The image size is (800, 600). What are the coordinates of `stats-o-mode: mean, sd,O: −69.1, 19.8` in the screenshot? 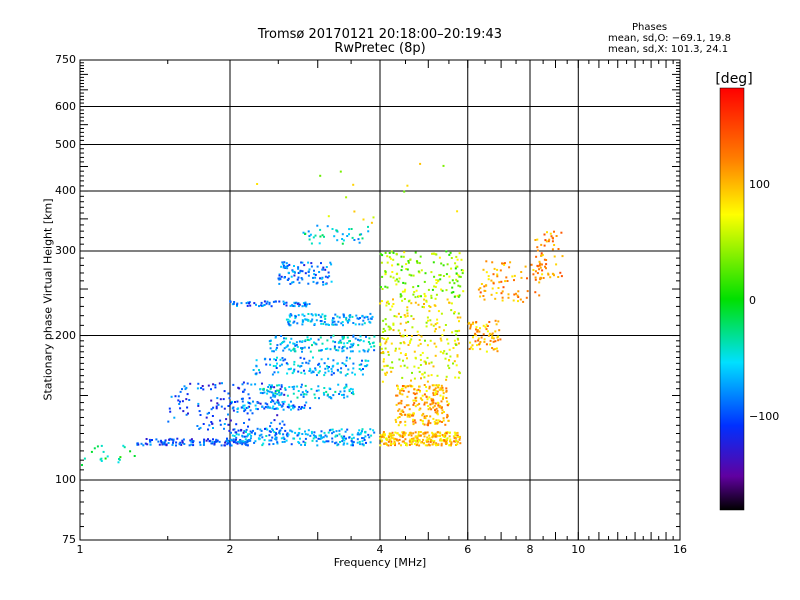 It's located at (669, 38).